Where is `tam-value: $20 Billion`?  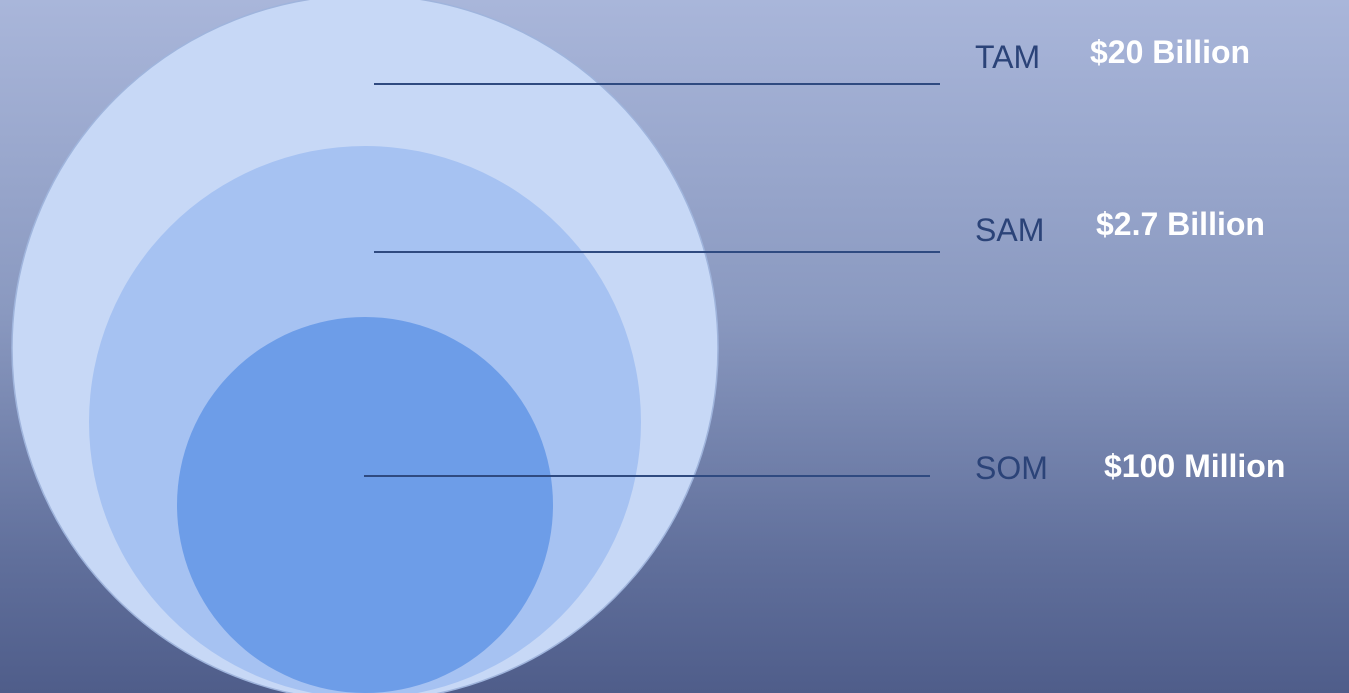 tam-value: $20 Billion is located at coordinates (1170, 52).